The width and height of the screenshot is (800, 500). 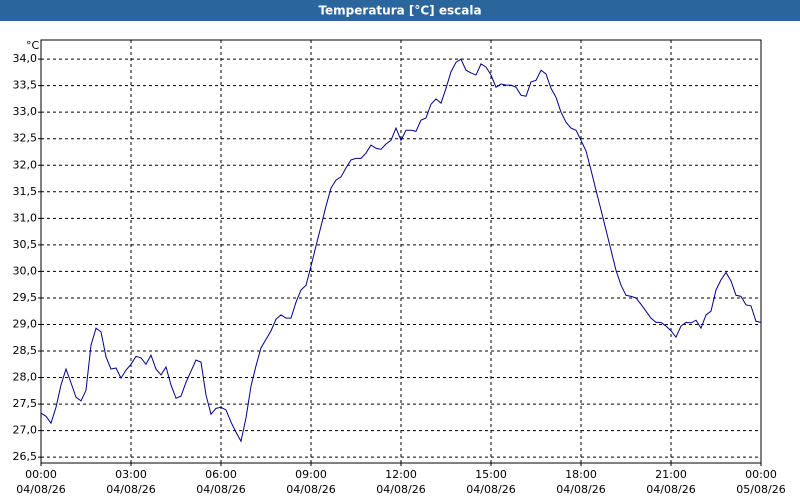 What do you see at coordinates (25, 403) in the screenshot?
I see `y-tick-label: 27,5` at bounding box center [25, 403].